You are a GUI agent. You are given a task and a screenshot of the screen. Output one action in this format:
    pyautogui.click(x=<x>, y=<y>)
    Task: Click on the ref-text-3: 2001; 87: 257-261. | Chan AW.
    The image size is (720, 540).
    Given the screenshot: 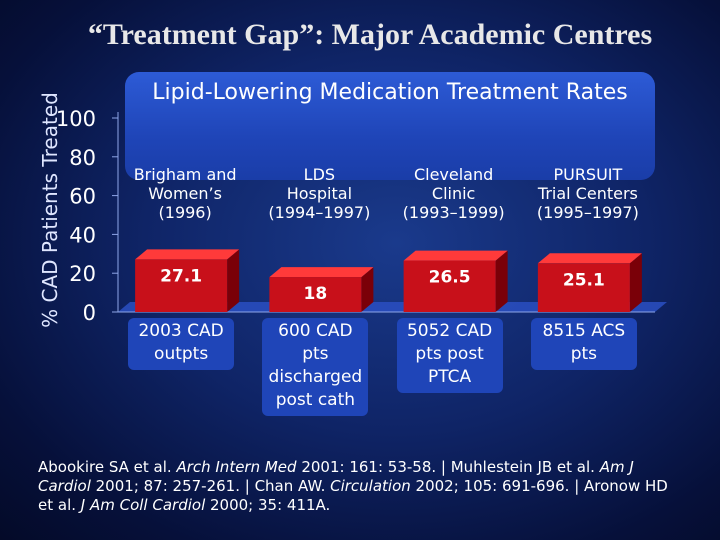 What is the action you would take?
    pyautogui.click(x=210, y=486)
    